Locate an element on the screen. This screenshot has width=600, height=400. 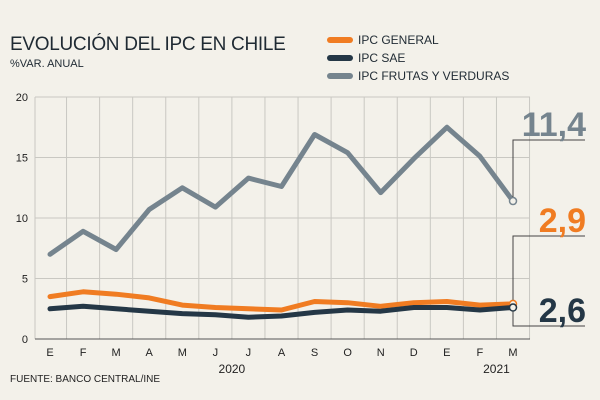
chart-subtitle: %VAR. ANUAL is located at coordinates (47, 64).